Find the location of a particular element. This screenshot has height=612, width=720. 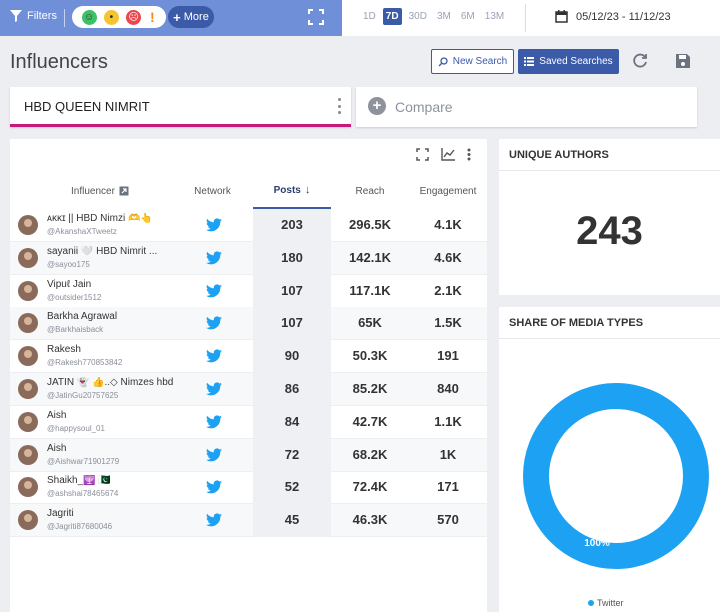

filters-button: Filters is located at coordinates (33, 16).